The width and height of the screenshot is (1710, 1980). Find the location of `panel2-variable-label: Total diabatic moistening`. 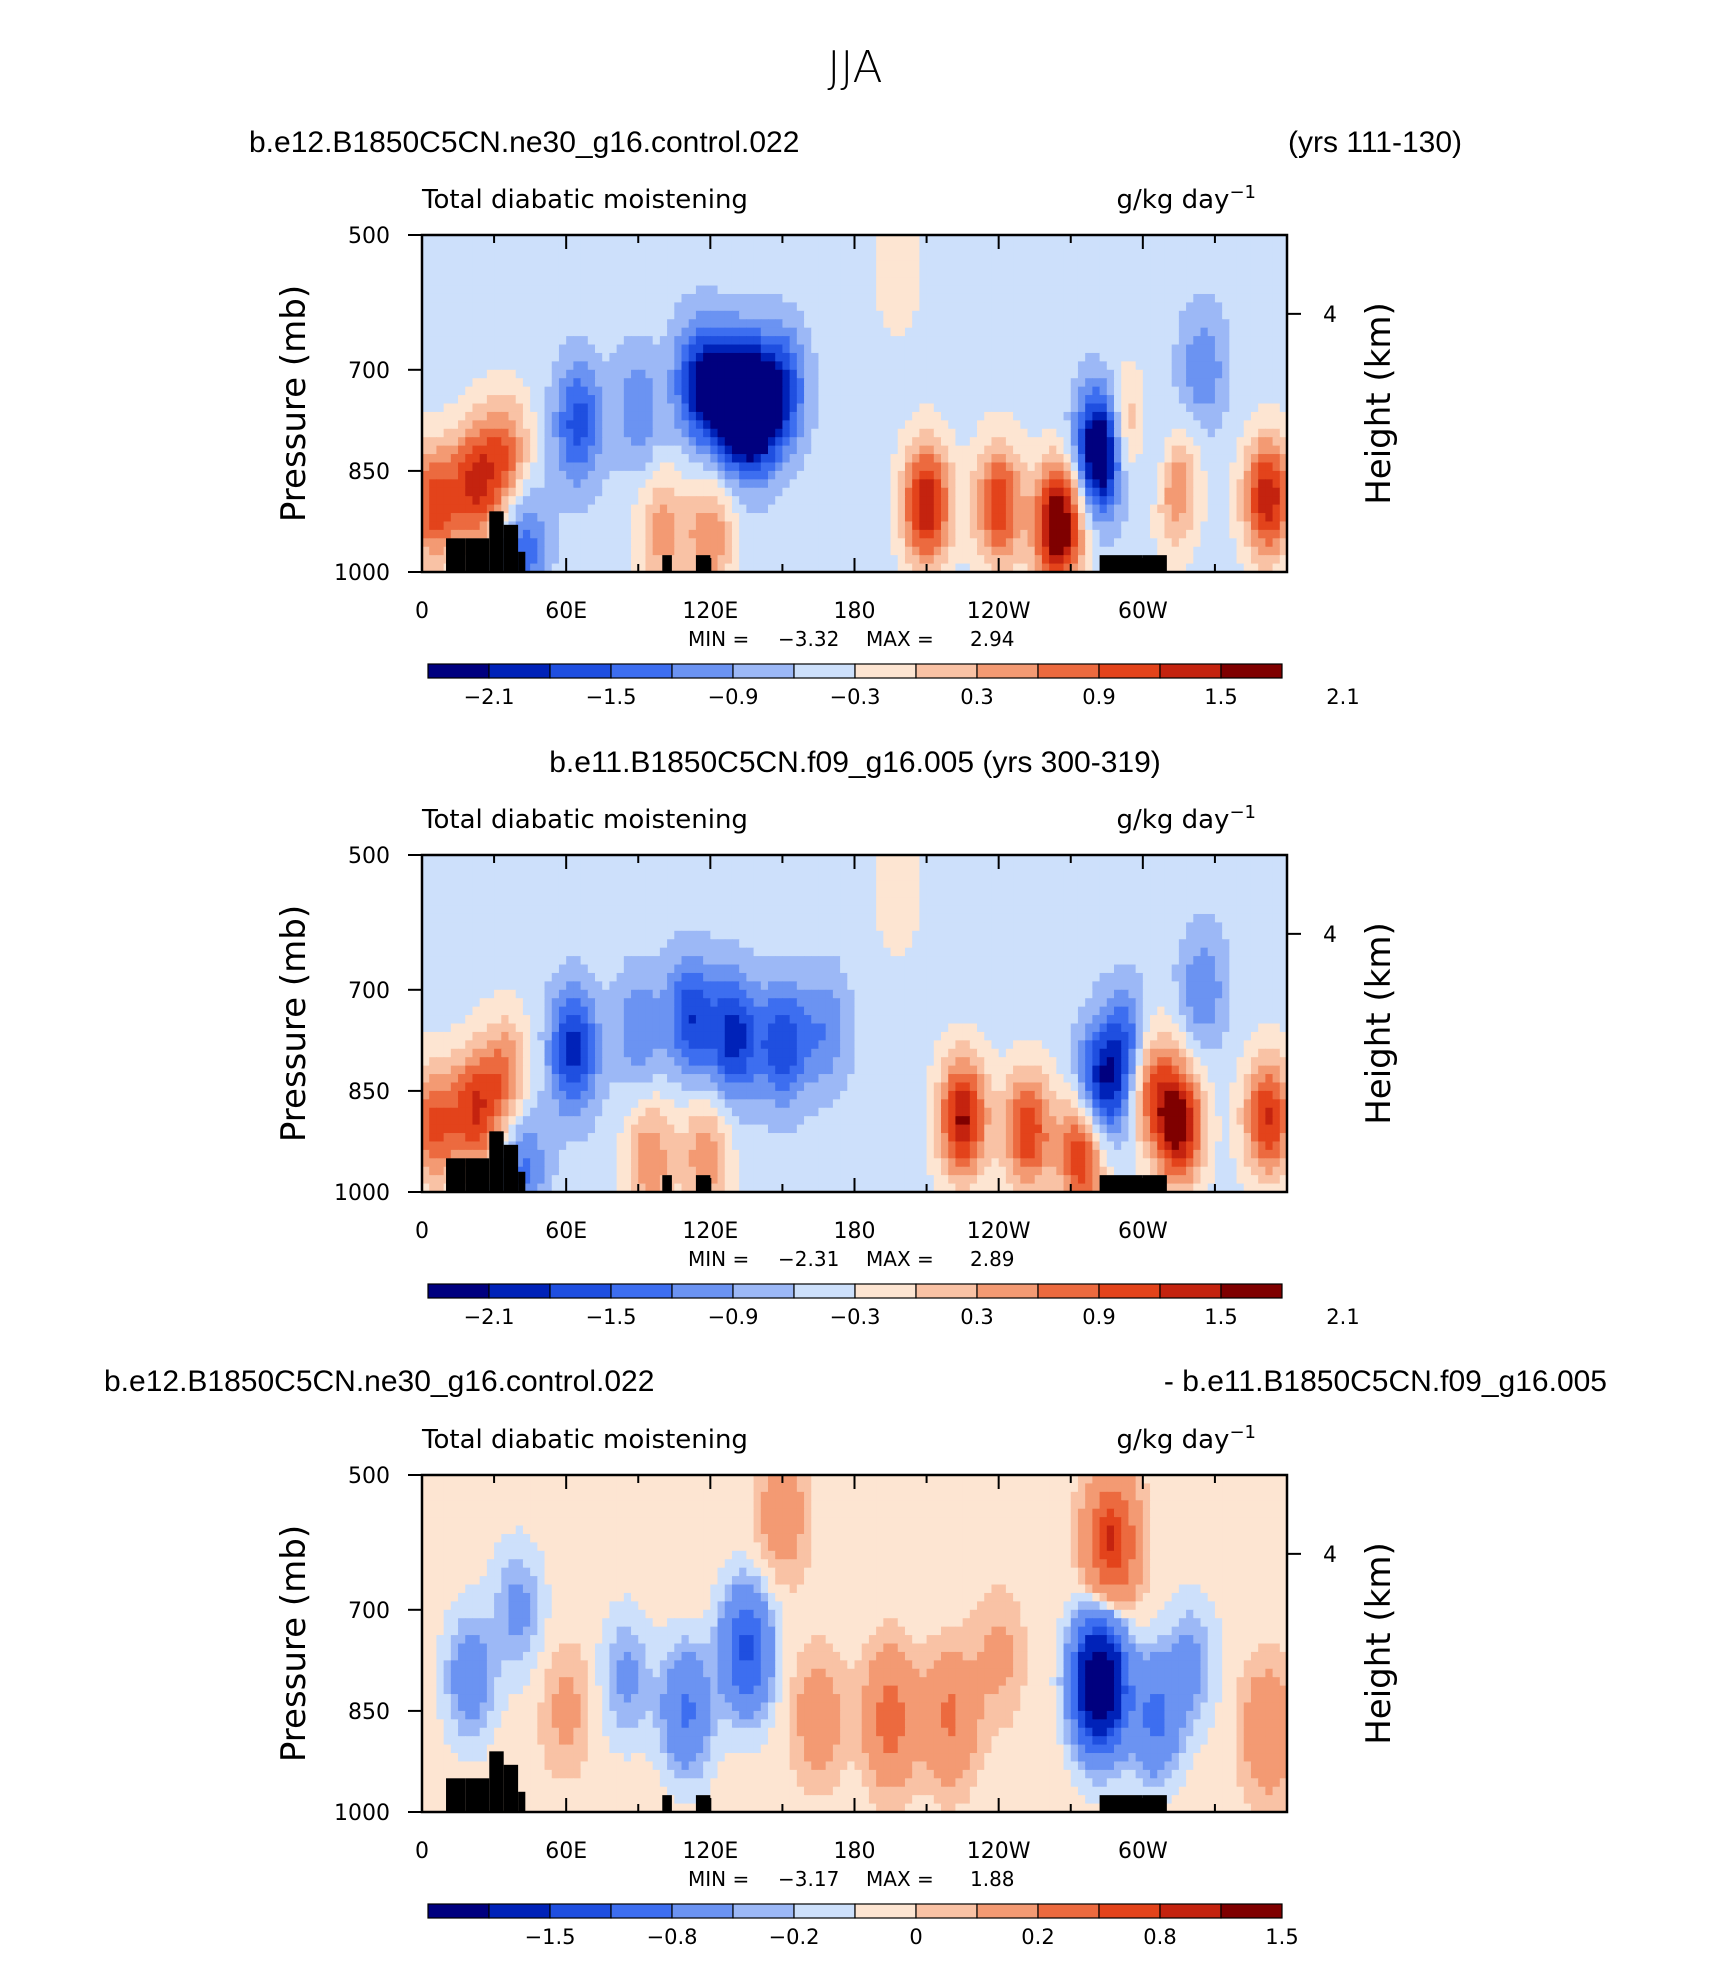

panel2-variable-label: Total diabatic moistening is located at coordinates (584, 820).